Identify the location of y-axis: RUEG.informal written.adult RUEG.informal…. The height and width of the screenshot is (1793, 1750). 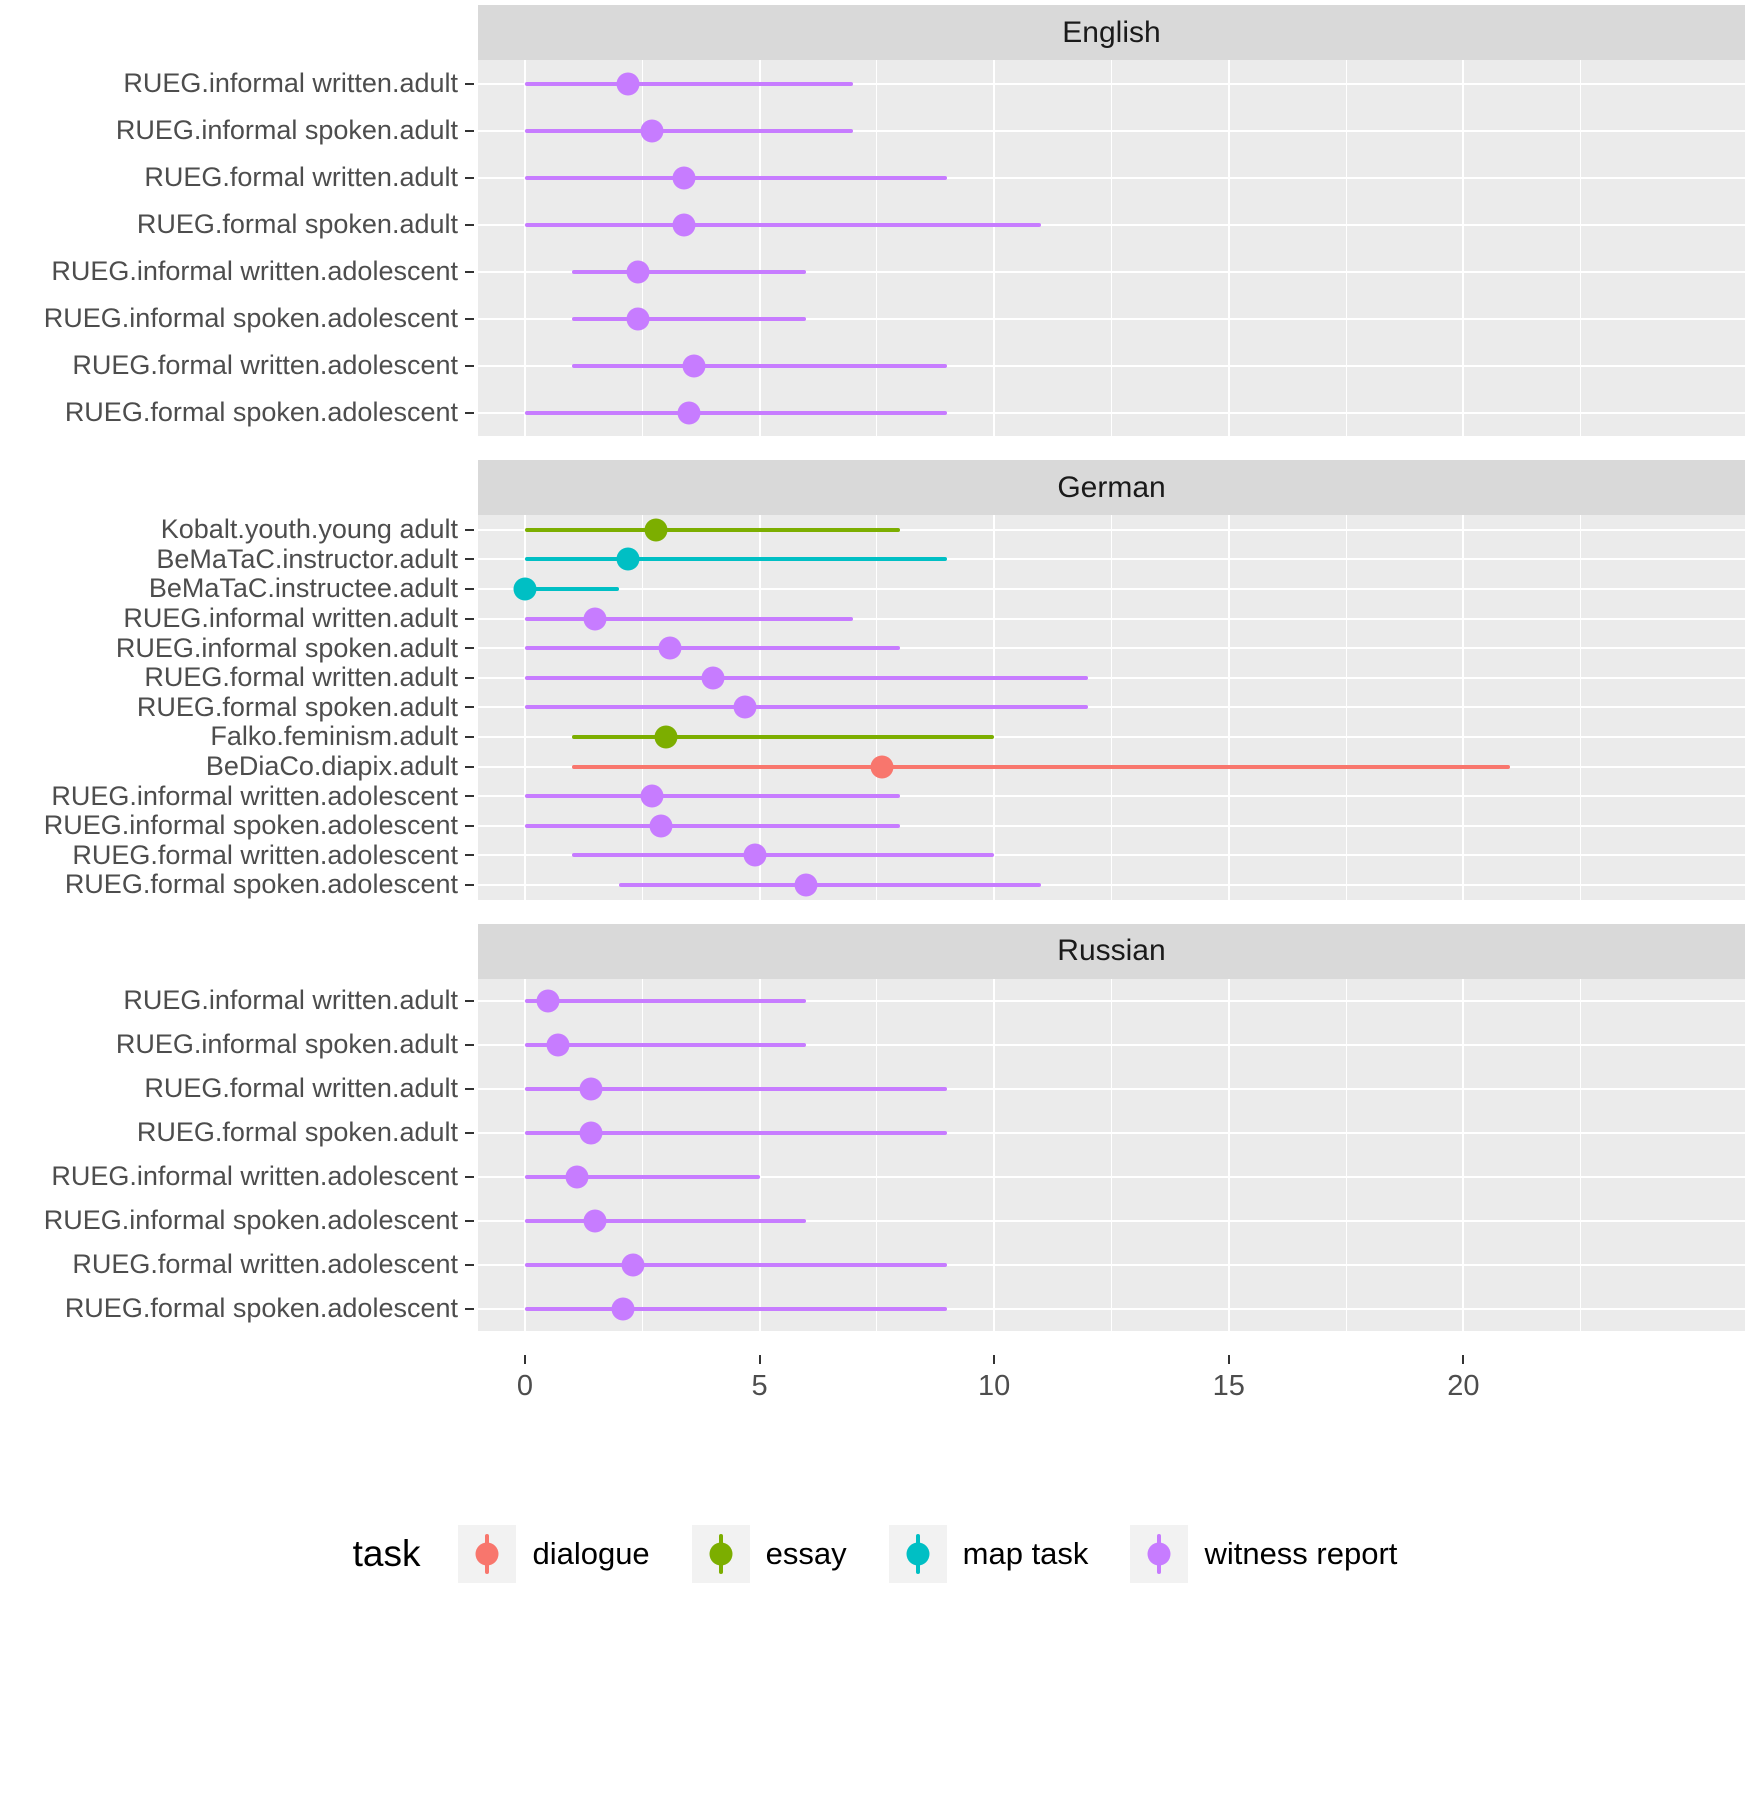
(239, 248).